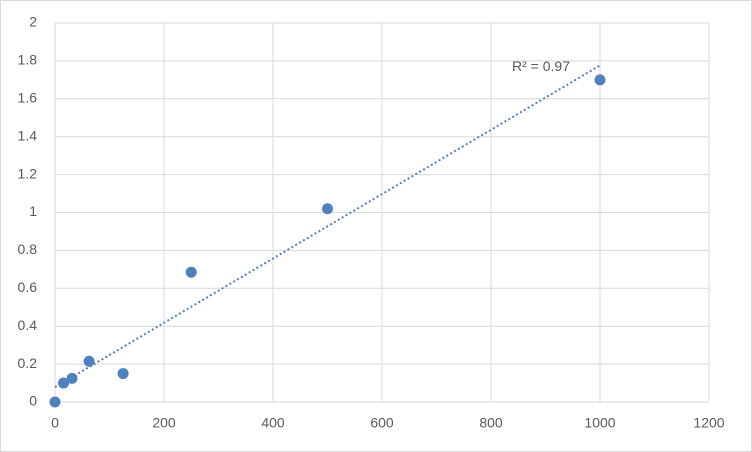 This screenshot has height=452, width=752. What do you see at coordinates (28, 325) in the screenshot?
I see `y-tick-label: 0.4` at bounding box center [28, 325].